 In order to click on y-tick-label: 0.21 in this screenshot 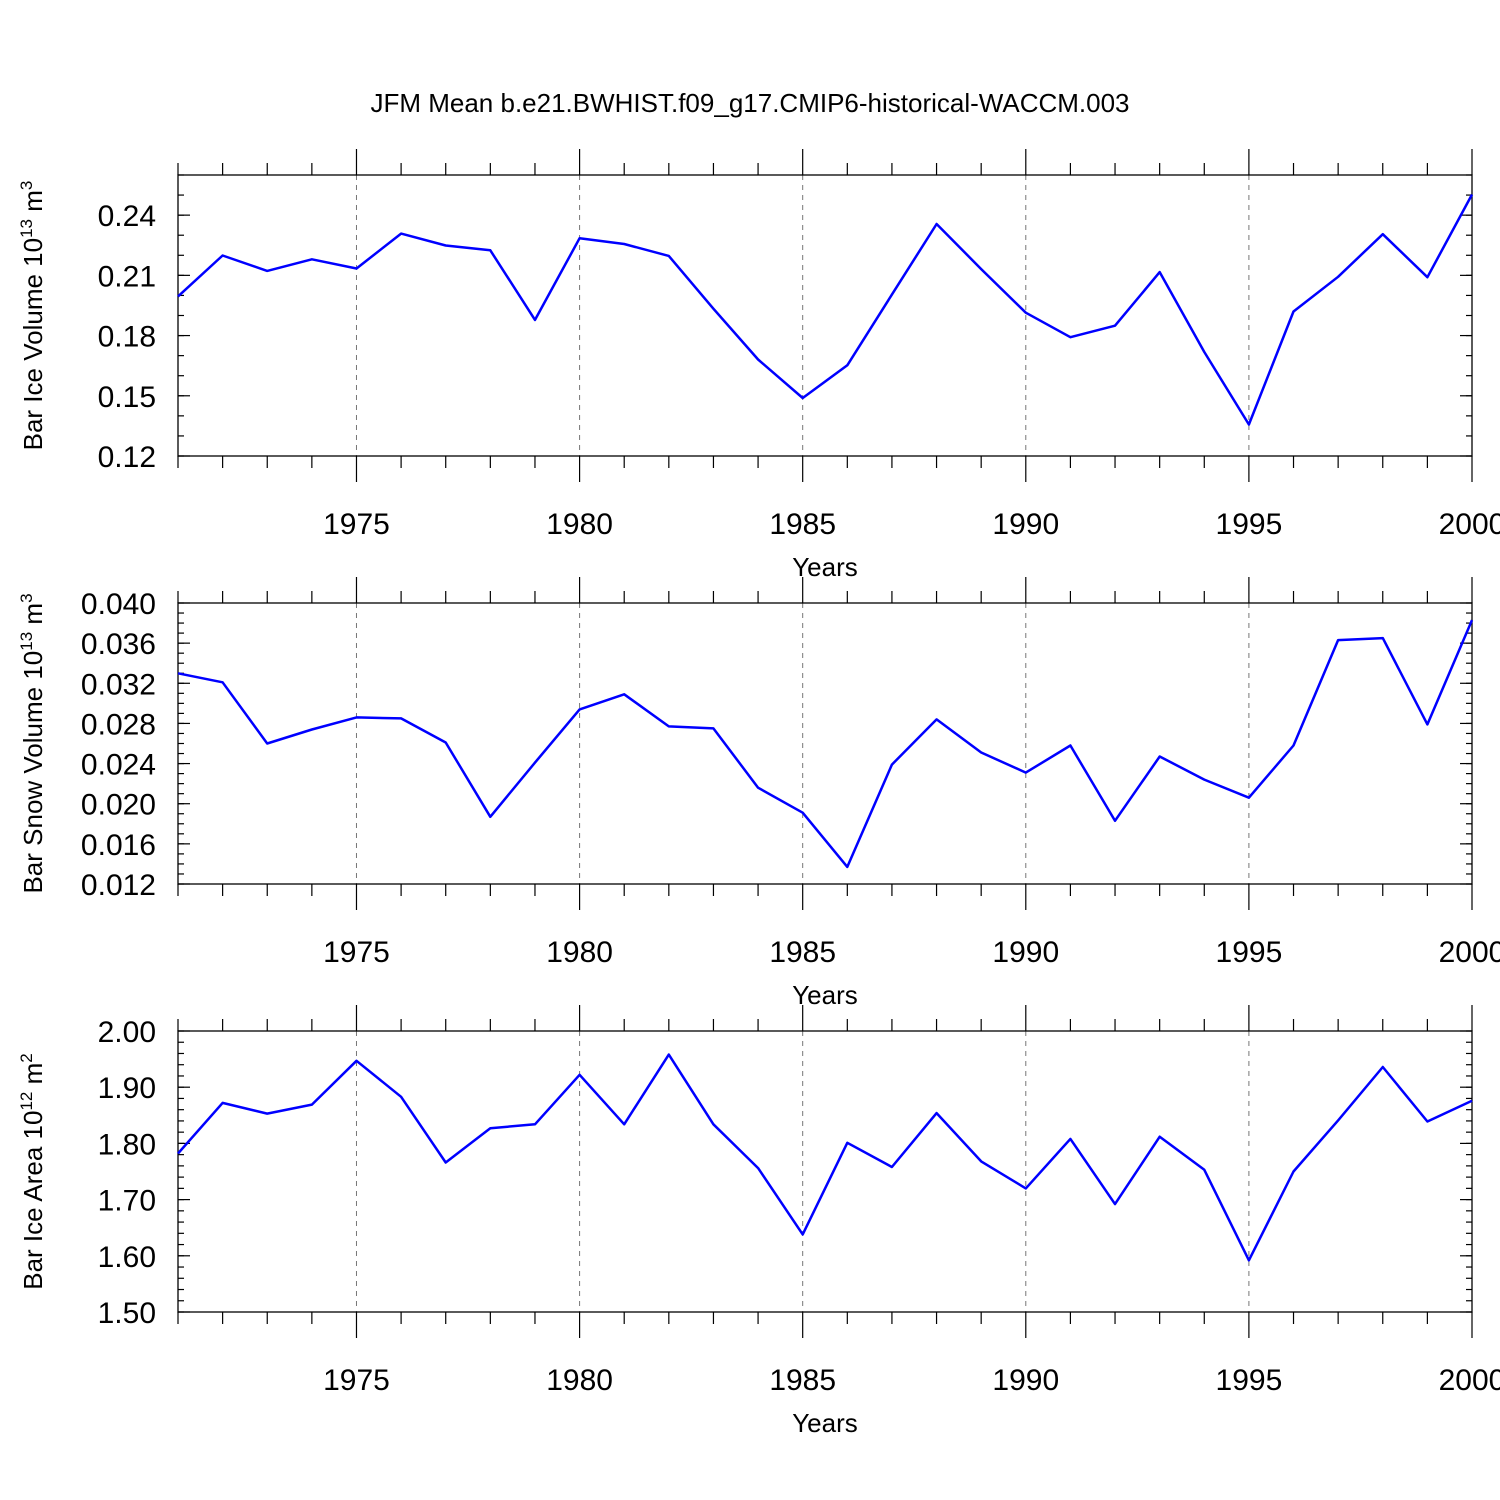, I will do `click(127, 276)`.